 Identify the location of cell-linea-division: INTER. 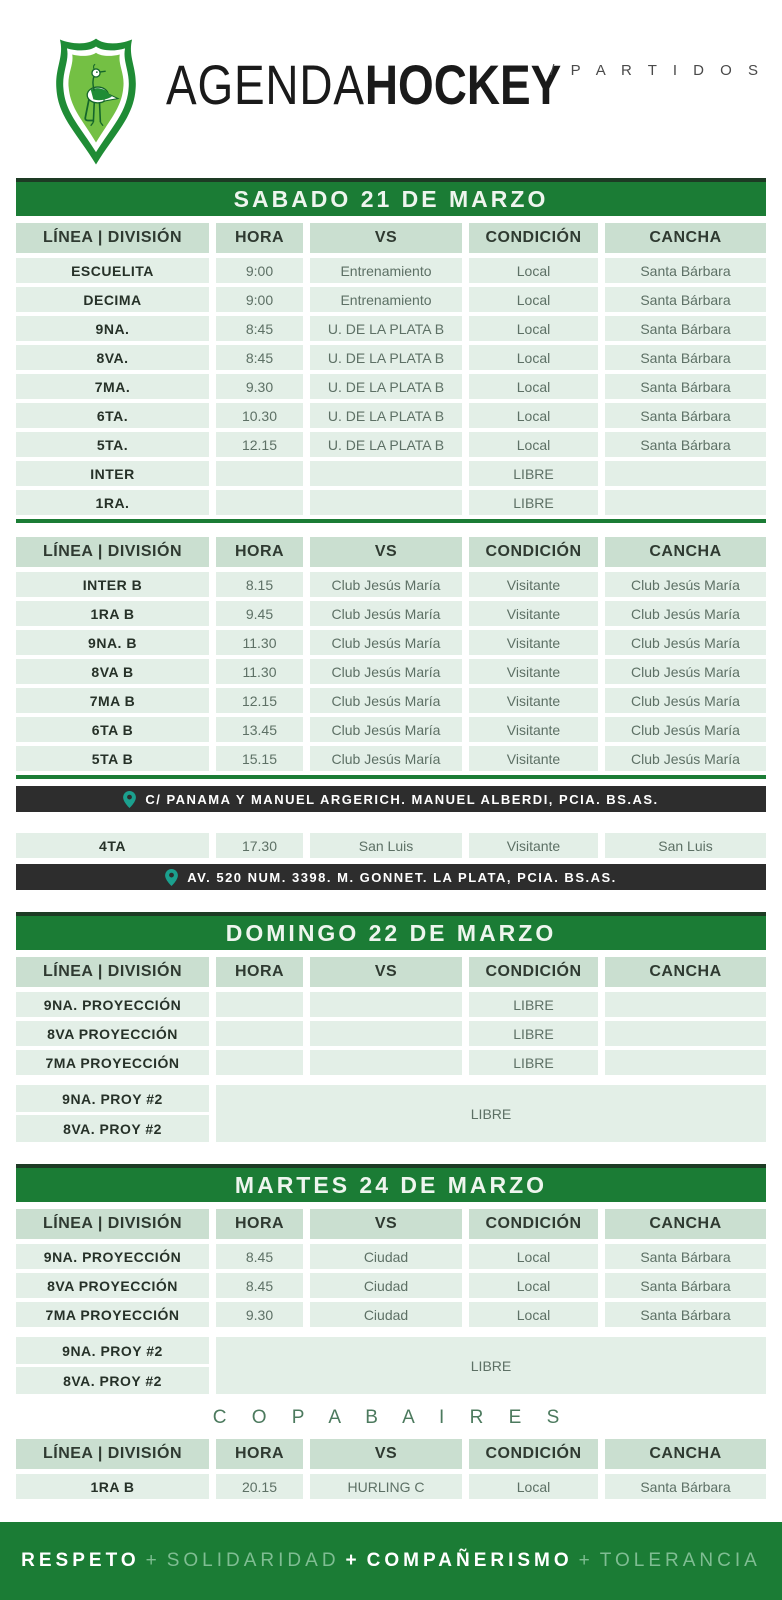
(112, 473).